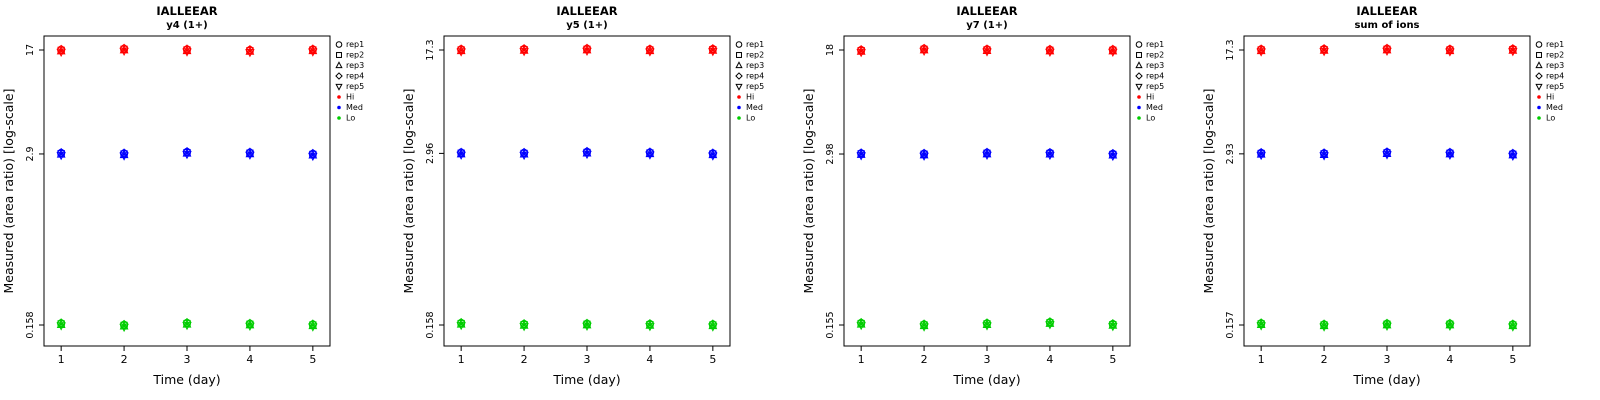 The image size is (1600, 400). I want to click on y-tick-label: 2.98, so click(830, 153).